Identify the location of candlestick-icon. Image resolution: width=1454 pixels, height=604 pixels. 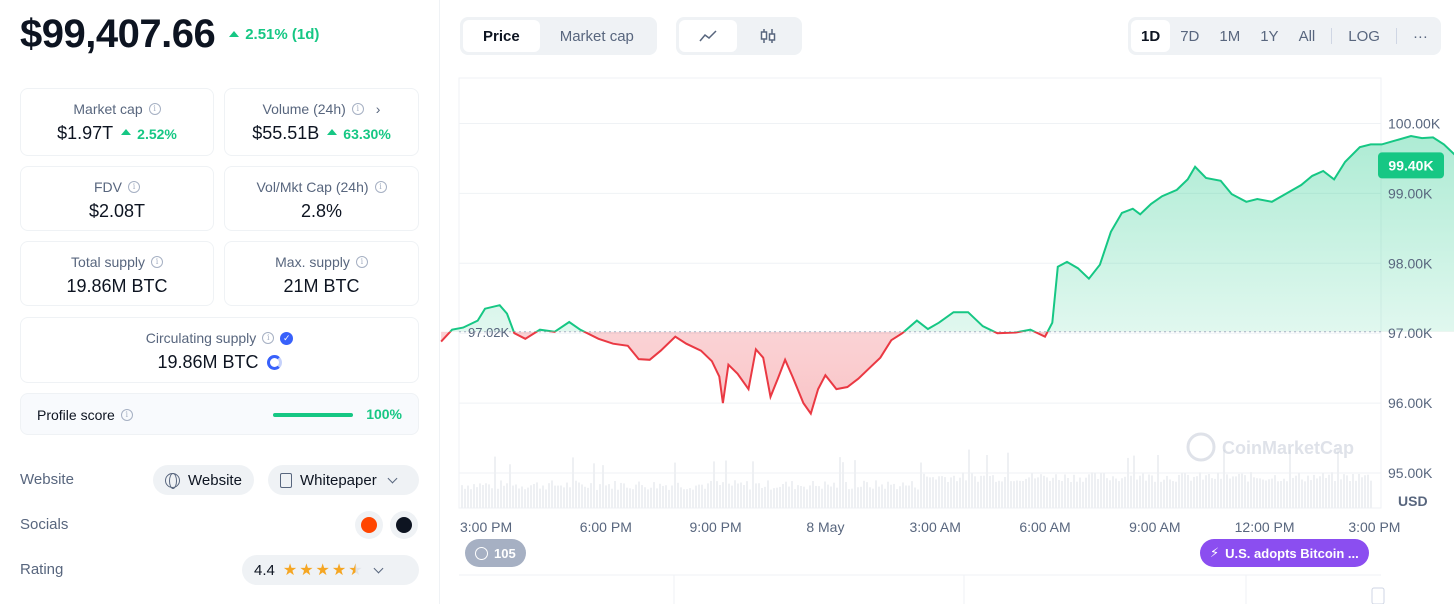
(768, 36).